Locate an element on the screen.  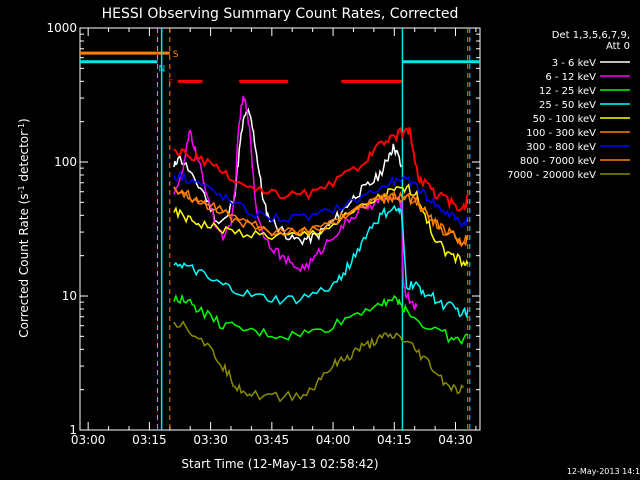
x-tick-label: 04:00 is located at coordinates (333, 440).